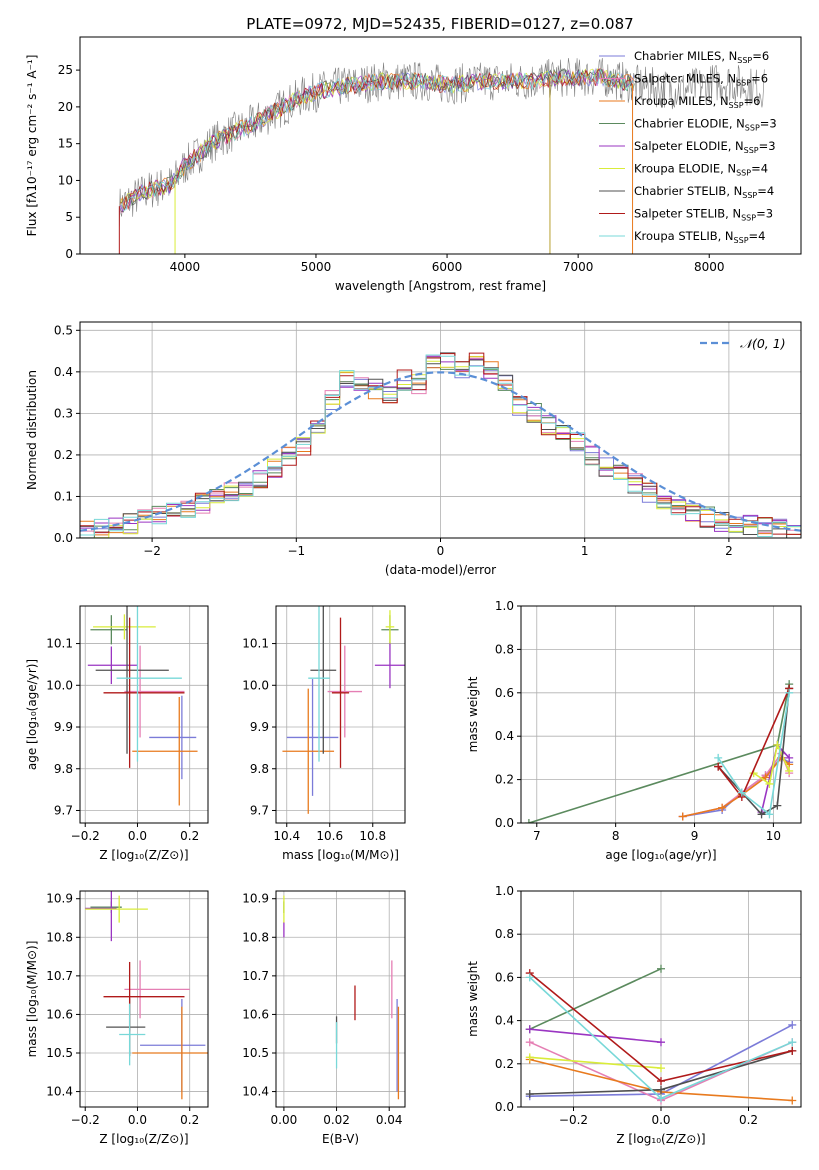 This screenshot has height=1170, width=819. Describe the element at coordinates (660, 1139) in the screenshot. I see `x-axis-label: Z [log₁₀(Z/Z⊙)]` at that location.